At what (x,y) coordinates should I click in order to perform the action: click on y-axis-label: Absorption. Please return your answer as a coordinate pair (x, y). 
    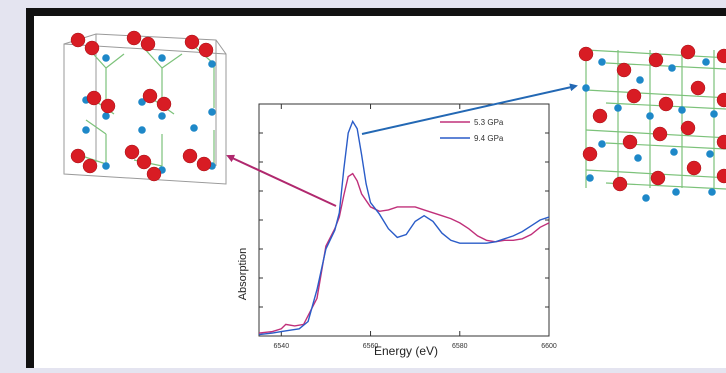
    Looking at the image, I should click on (243, 274).